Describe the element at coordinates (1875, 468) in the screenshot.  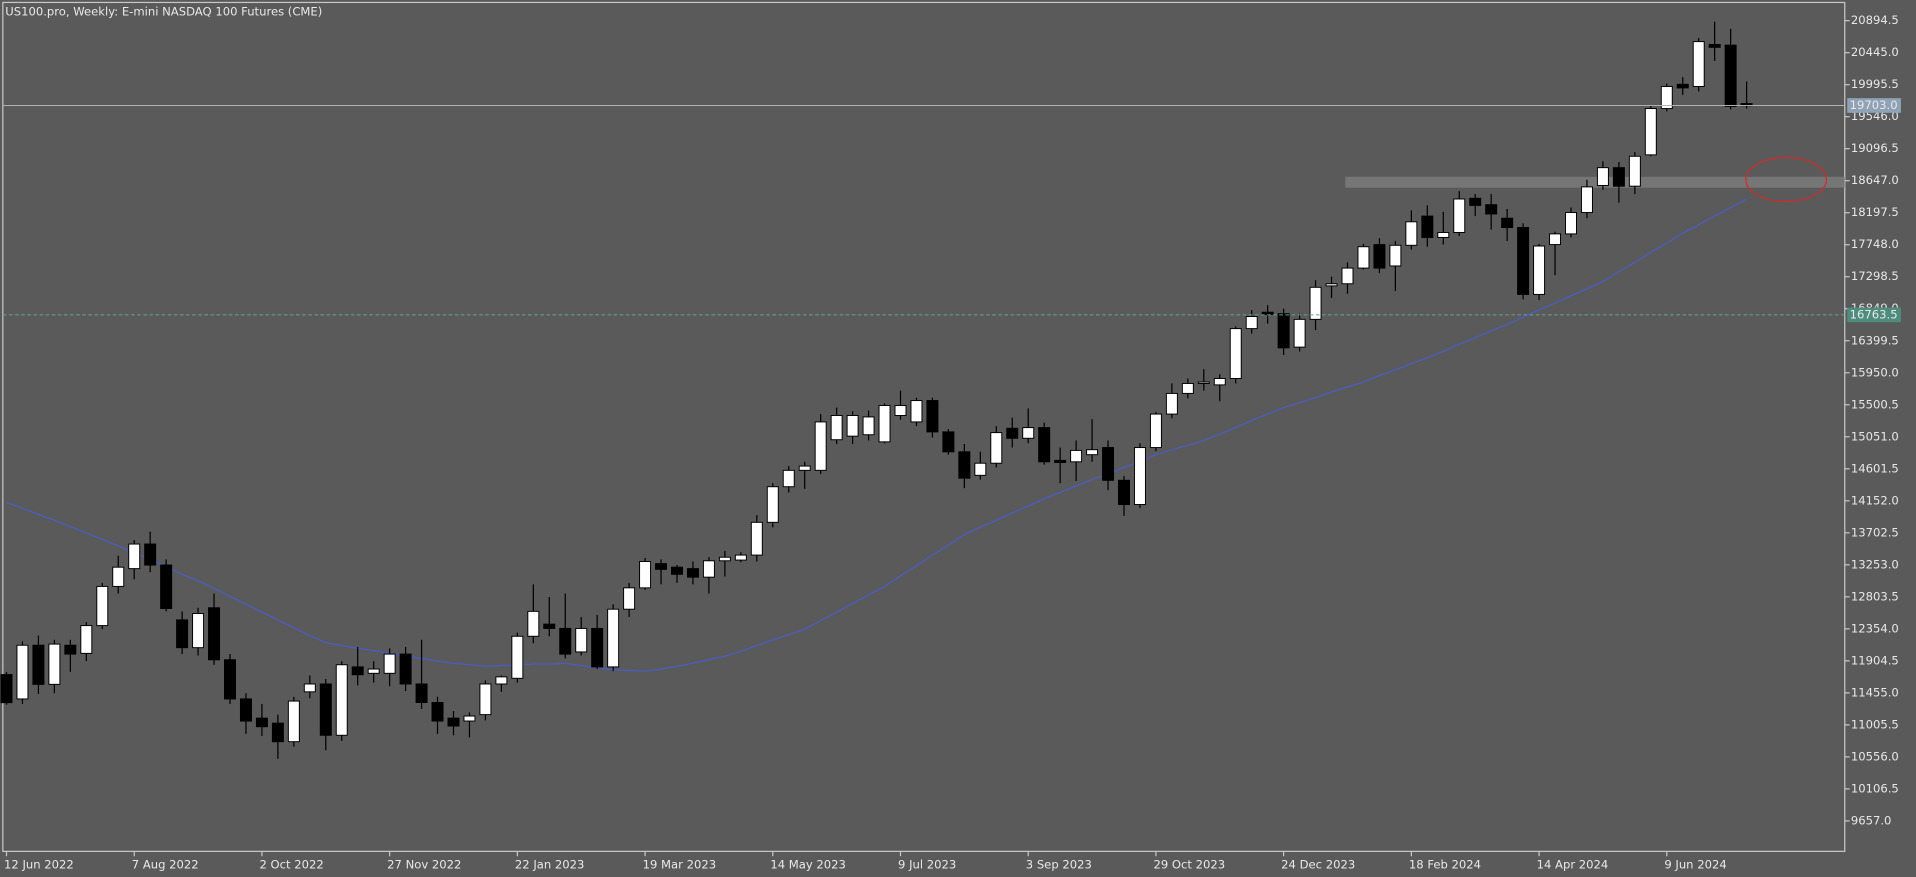
I see `y-tick-label: 14601.5` at that location.